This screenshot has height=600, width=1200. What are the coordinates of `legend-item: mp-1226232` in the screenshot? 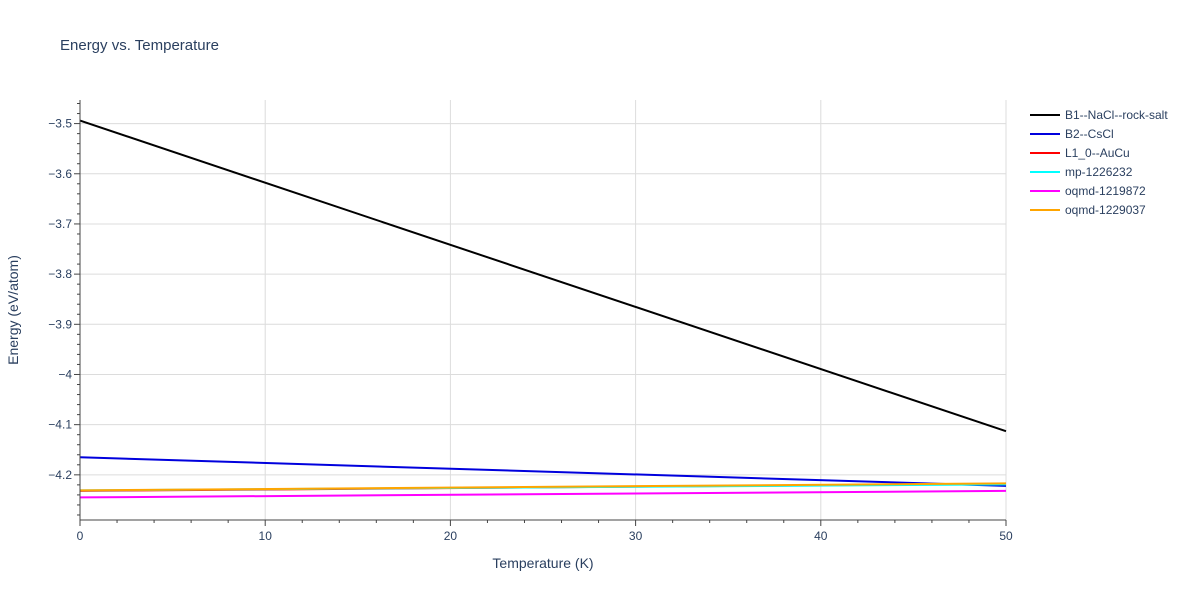 It's located at (1081, 172).